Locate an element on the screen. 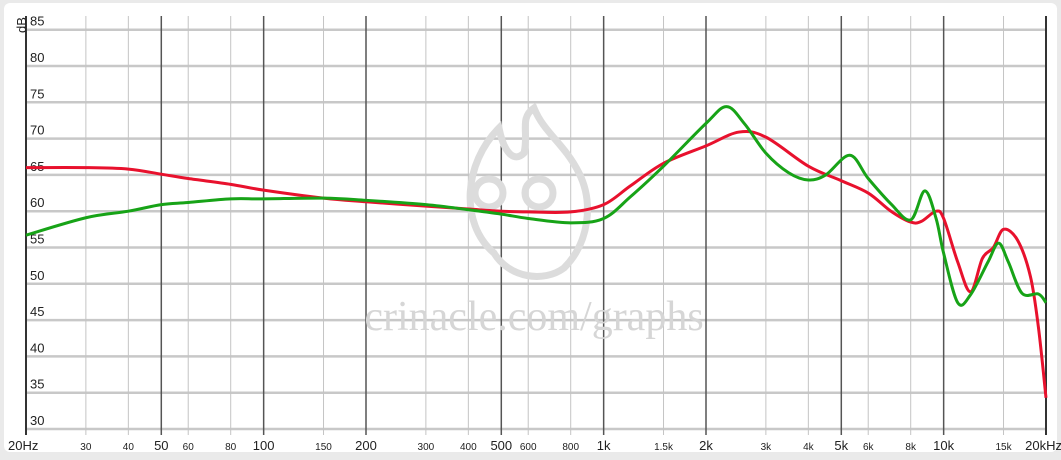 This screenshot has width=1061, height=460. x-tick-label: 2k is located at coordinates (706, 445).